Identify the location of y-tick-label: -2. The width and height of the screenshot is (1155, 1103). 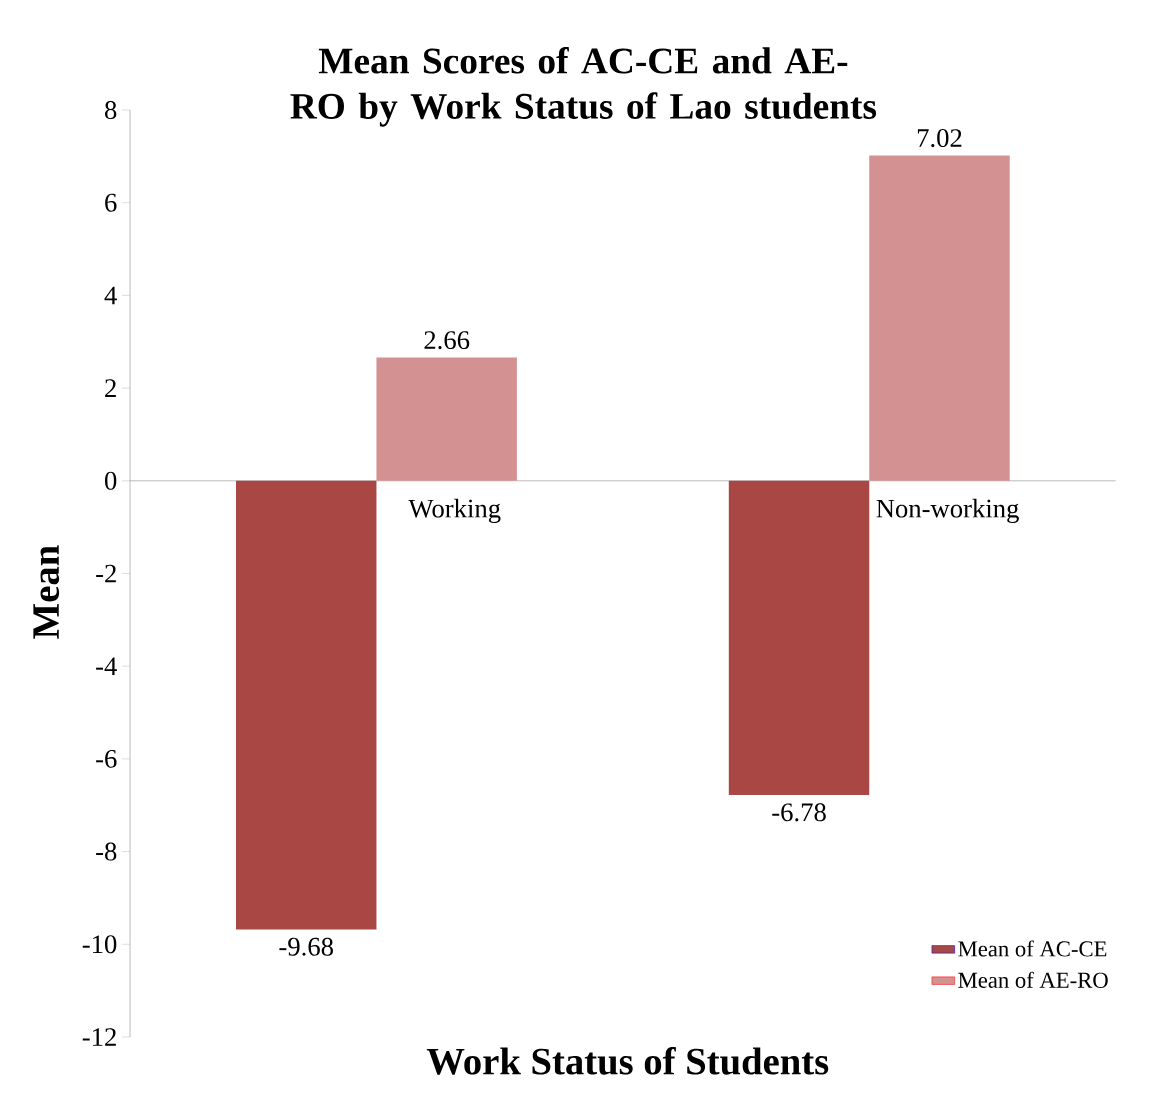
(106, 573).